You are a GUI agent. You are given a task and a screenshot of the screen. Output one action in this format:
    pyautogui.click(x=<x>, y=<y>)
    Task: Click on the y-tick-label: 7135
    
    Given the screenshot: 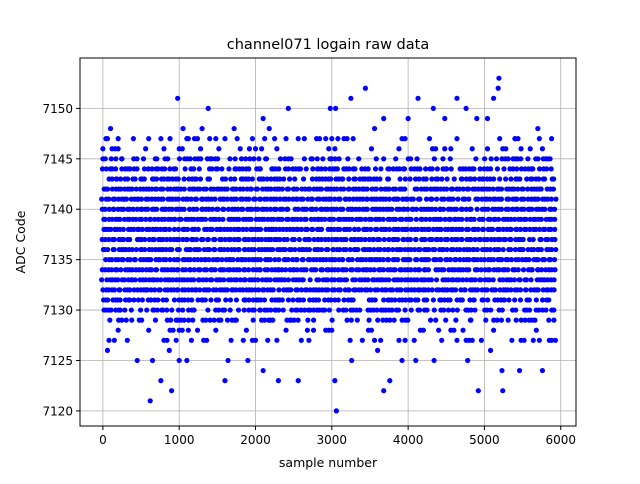 What is the action you would take?
    pyautogui.click(x=57, y=260)
    